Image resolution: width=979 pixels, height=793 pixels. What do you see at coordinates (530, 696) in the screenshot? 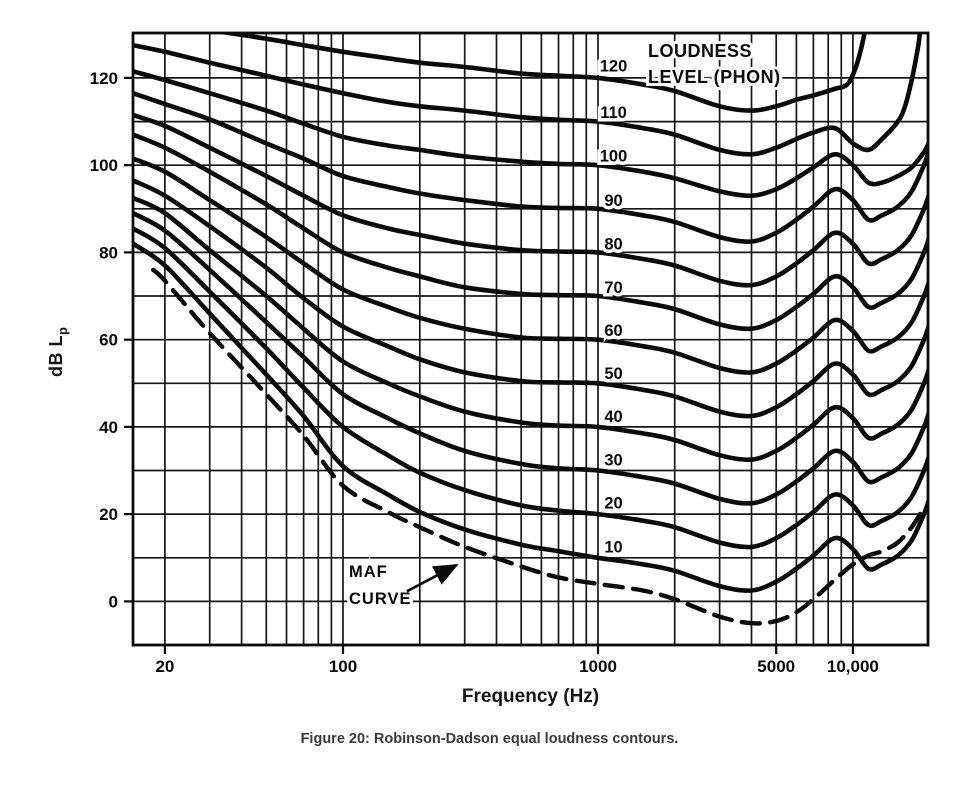
I see `x-axis-title: Frequency (Hz)` at bounding box center [530, 696].